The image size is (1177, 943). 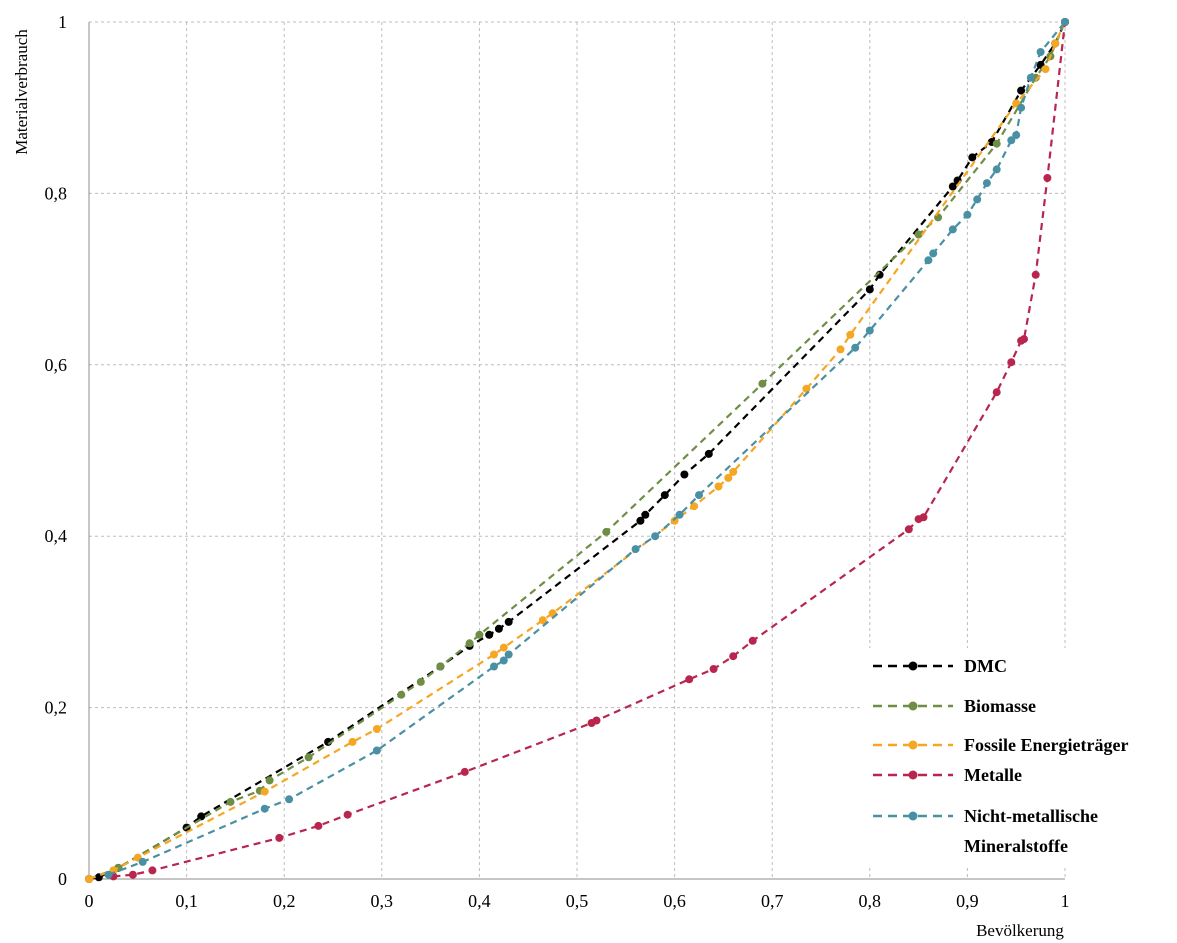 What do you see at coordinates (967, 901) in the screenshot?
I see `x-tick-label: 0,9` at bounding box center [967, 901].